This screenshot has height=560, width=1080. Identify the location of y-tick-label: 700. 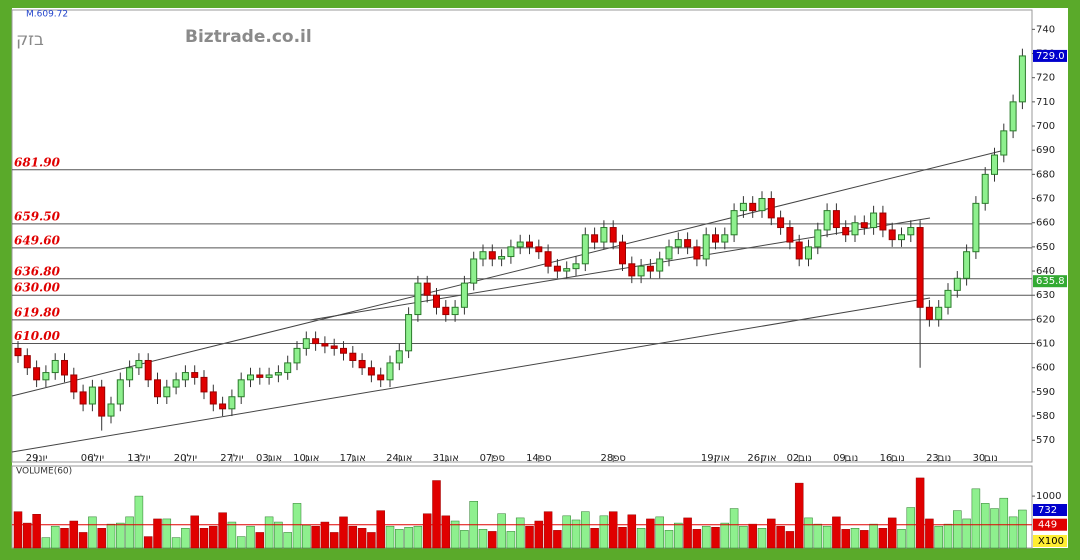
(1045, 126).